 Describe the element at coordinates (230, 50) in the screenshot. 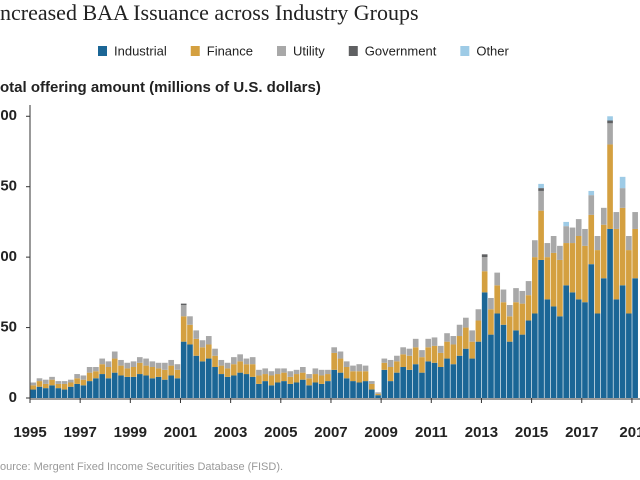

I see `legend-label: Finance` at that location.